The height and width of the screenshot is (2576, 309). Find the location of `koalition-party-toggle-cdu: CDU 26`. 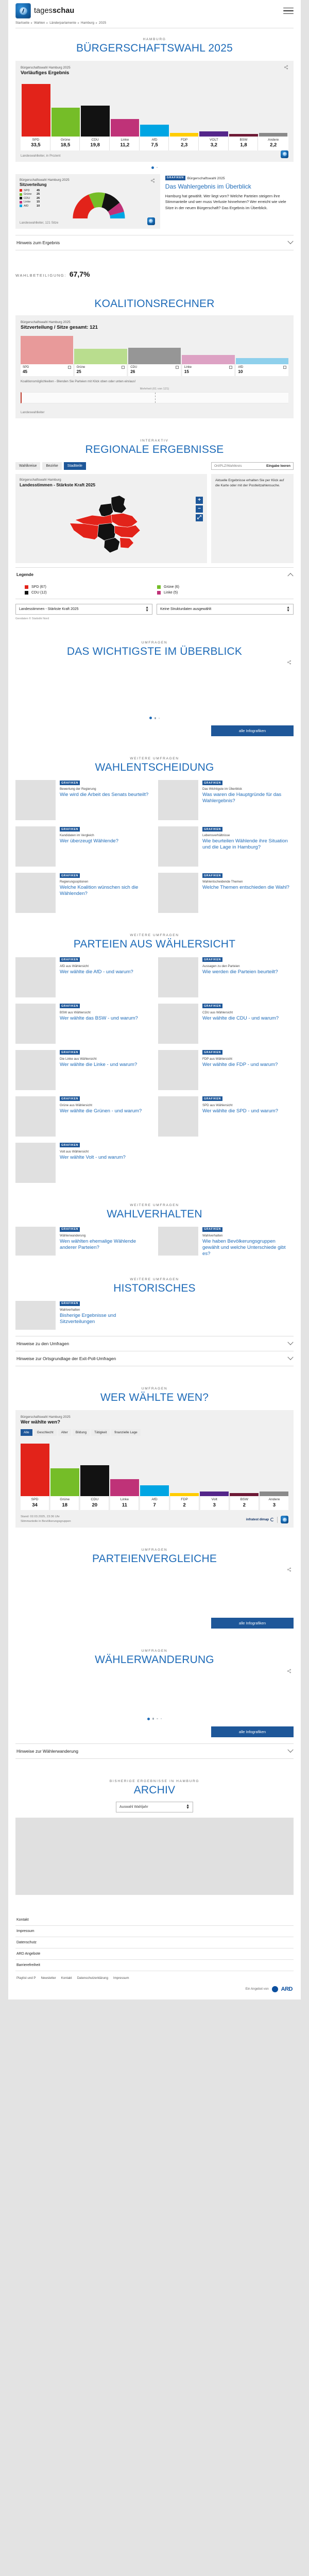

koalition-party-toggle-cdu: CDU 26 is located at coordinates (154, 370).